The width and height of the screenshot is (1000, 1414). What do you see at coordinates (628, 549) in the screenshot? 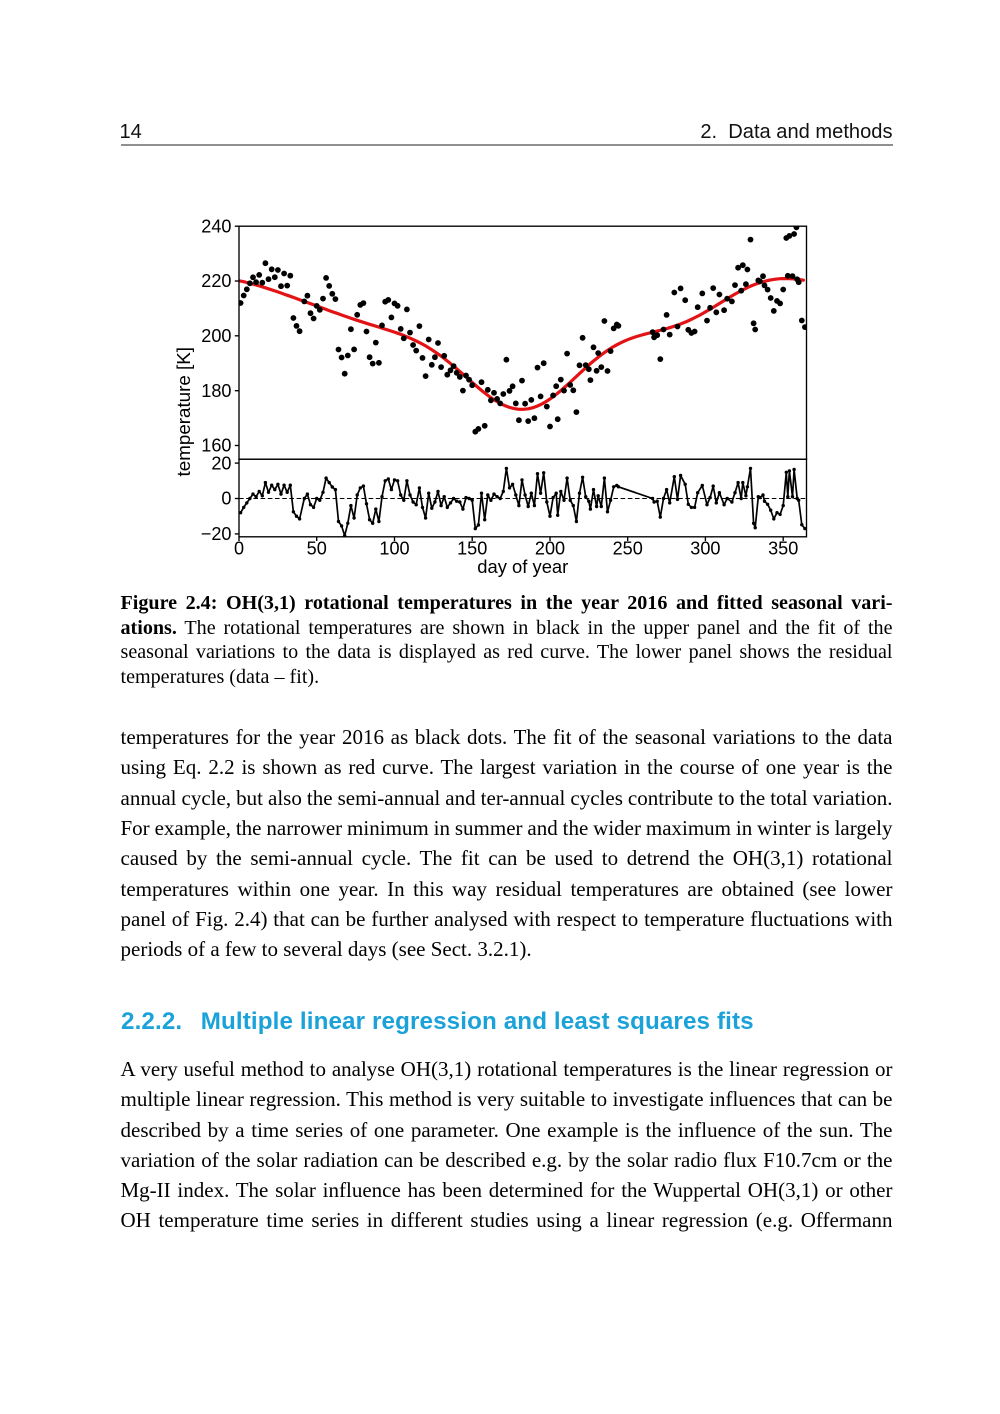
I see `svg-text: 250` at bounding box center [628, 549].